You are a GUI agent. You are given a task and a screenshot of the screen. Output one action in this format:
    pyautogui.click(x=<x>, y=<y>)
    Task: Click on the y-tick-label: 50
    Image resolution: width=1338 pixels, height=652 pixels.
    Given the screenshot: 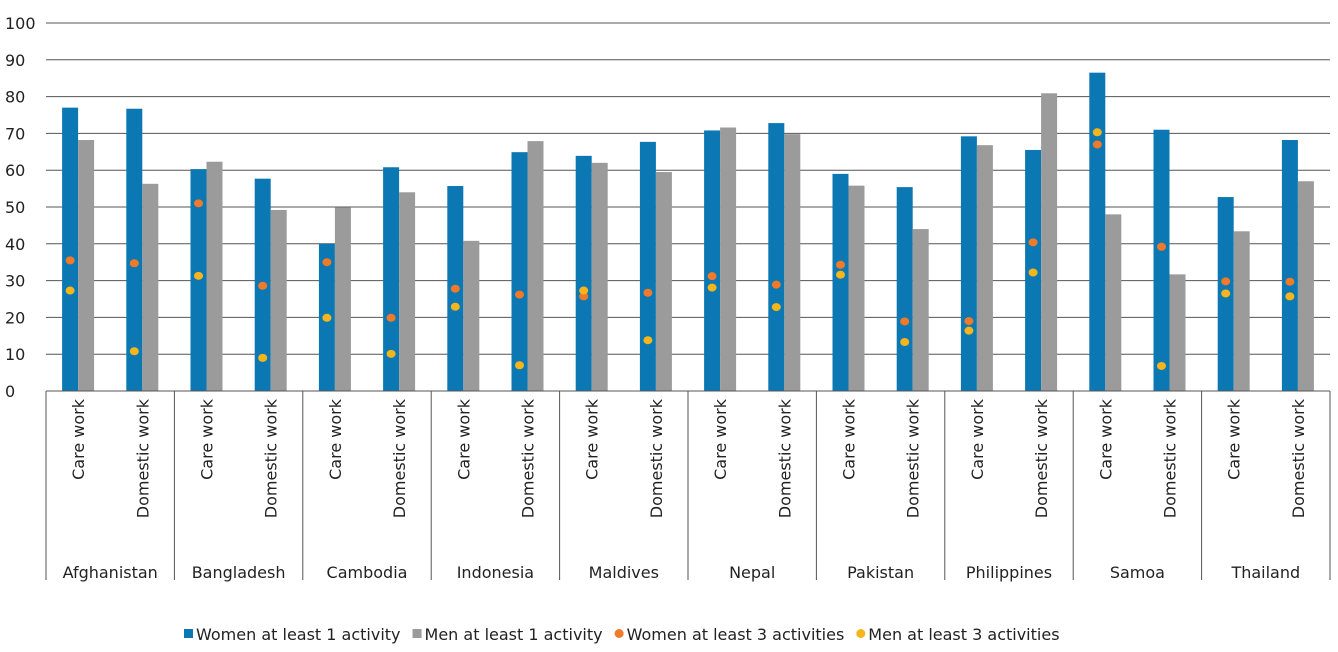 What is the action you would take?
    pyautogui.click(x=15, y=207)
    